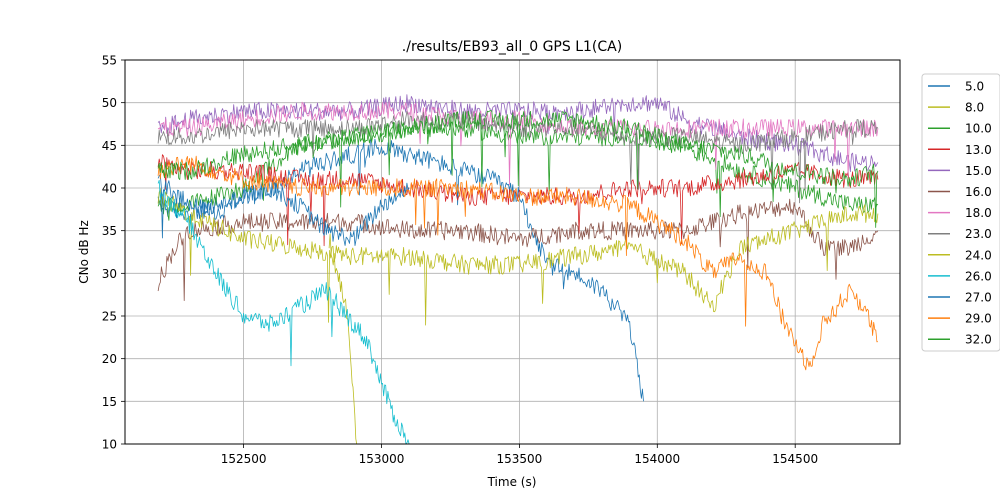  I want to click on legend-label: 32.0, so click(978, 340).